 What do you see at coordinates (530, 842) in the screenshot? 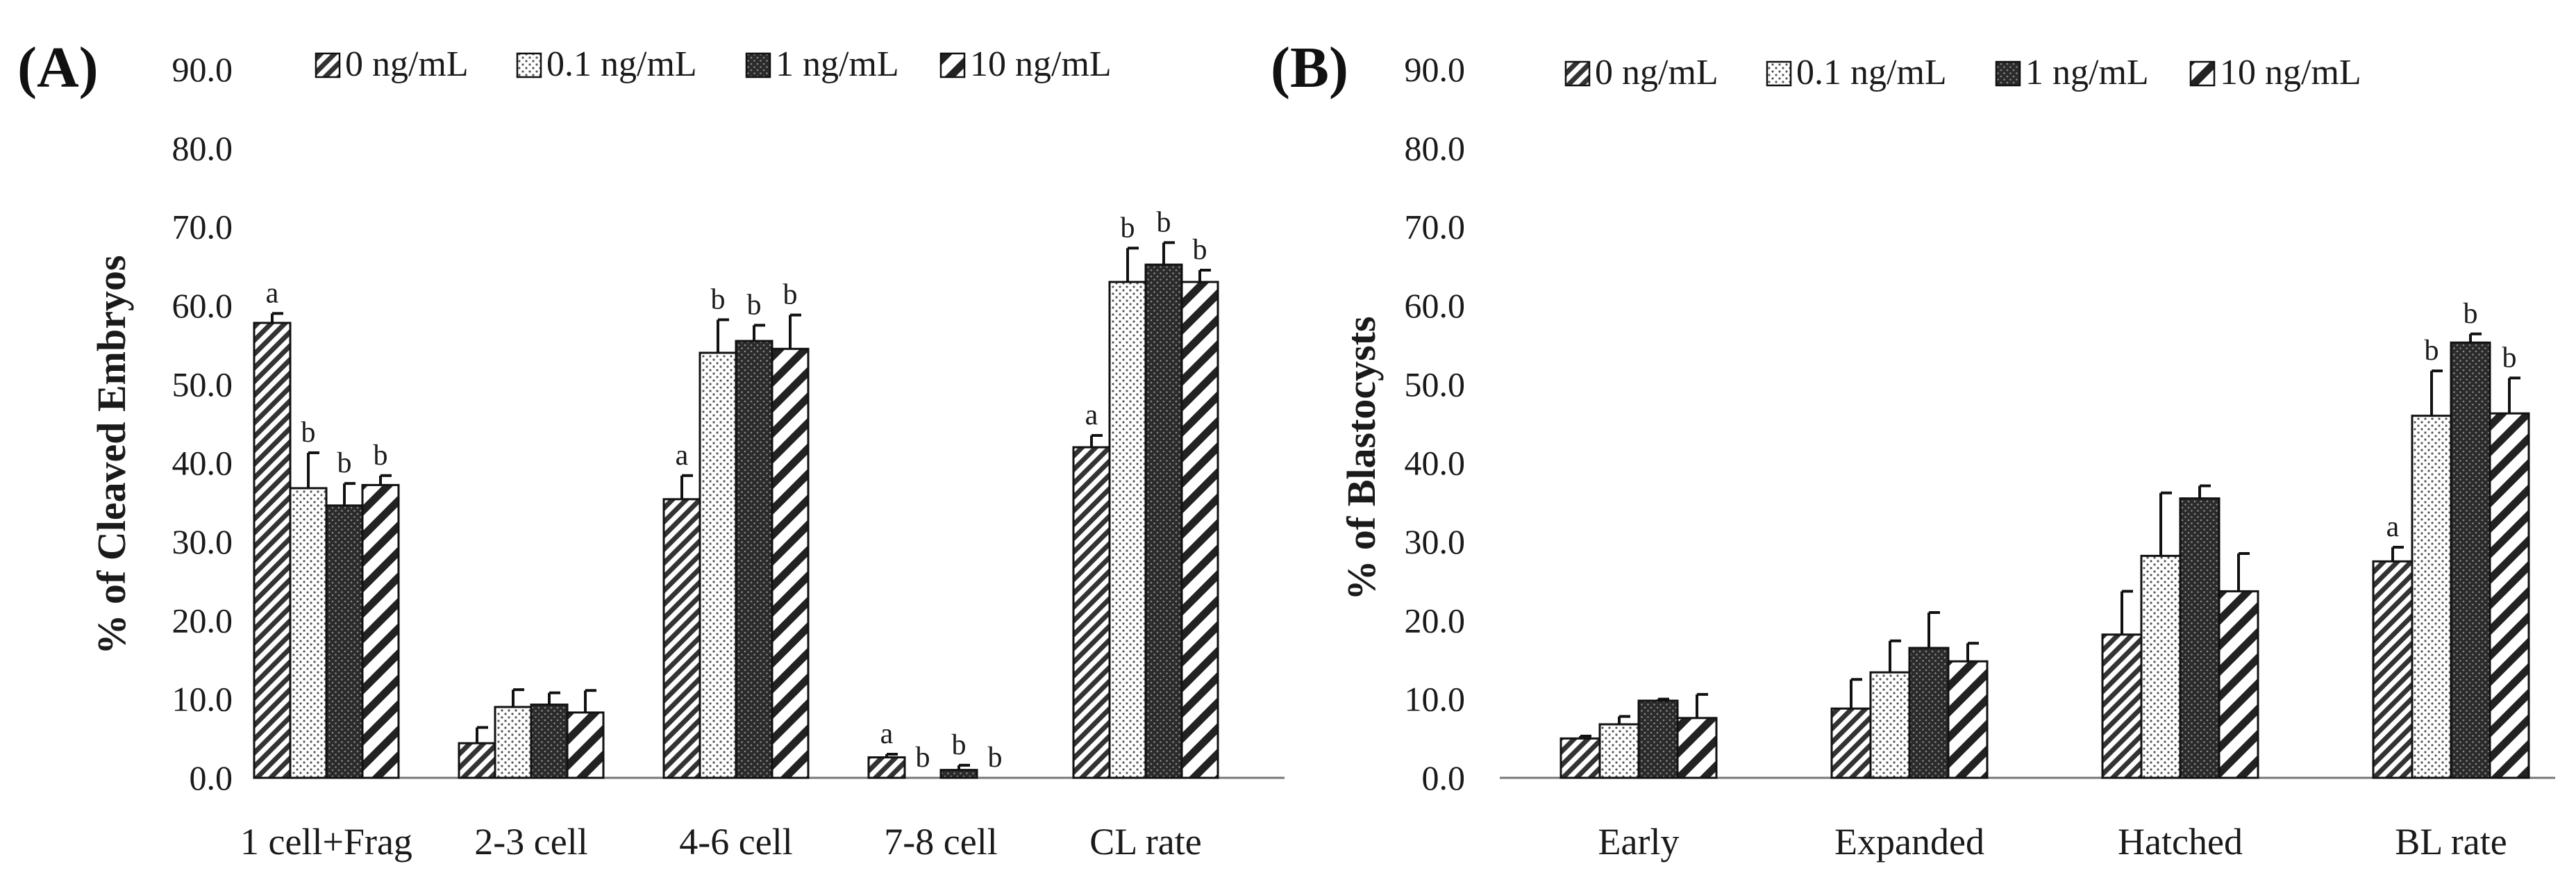
I see `category-label: 2-3 cell` at bounding box center [530, 842].